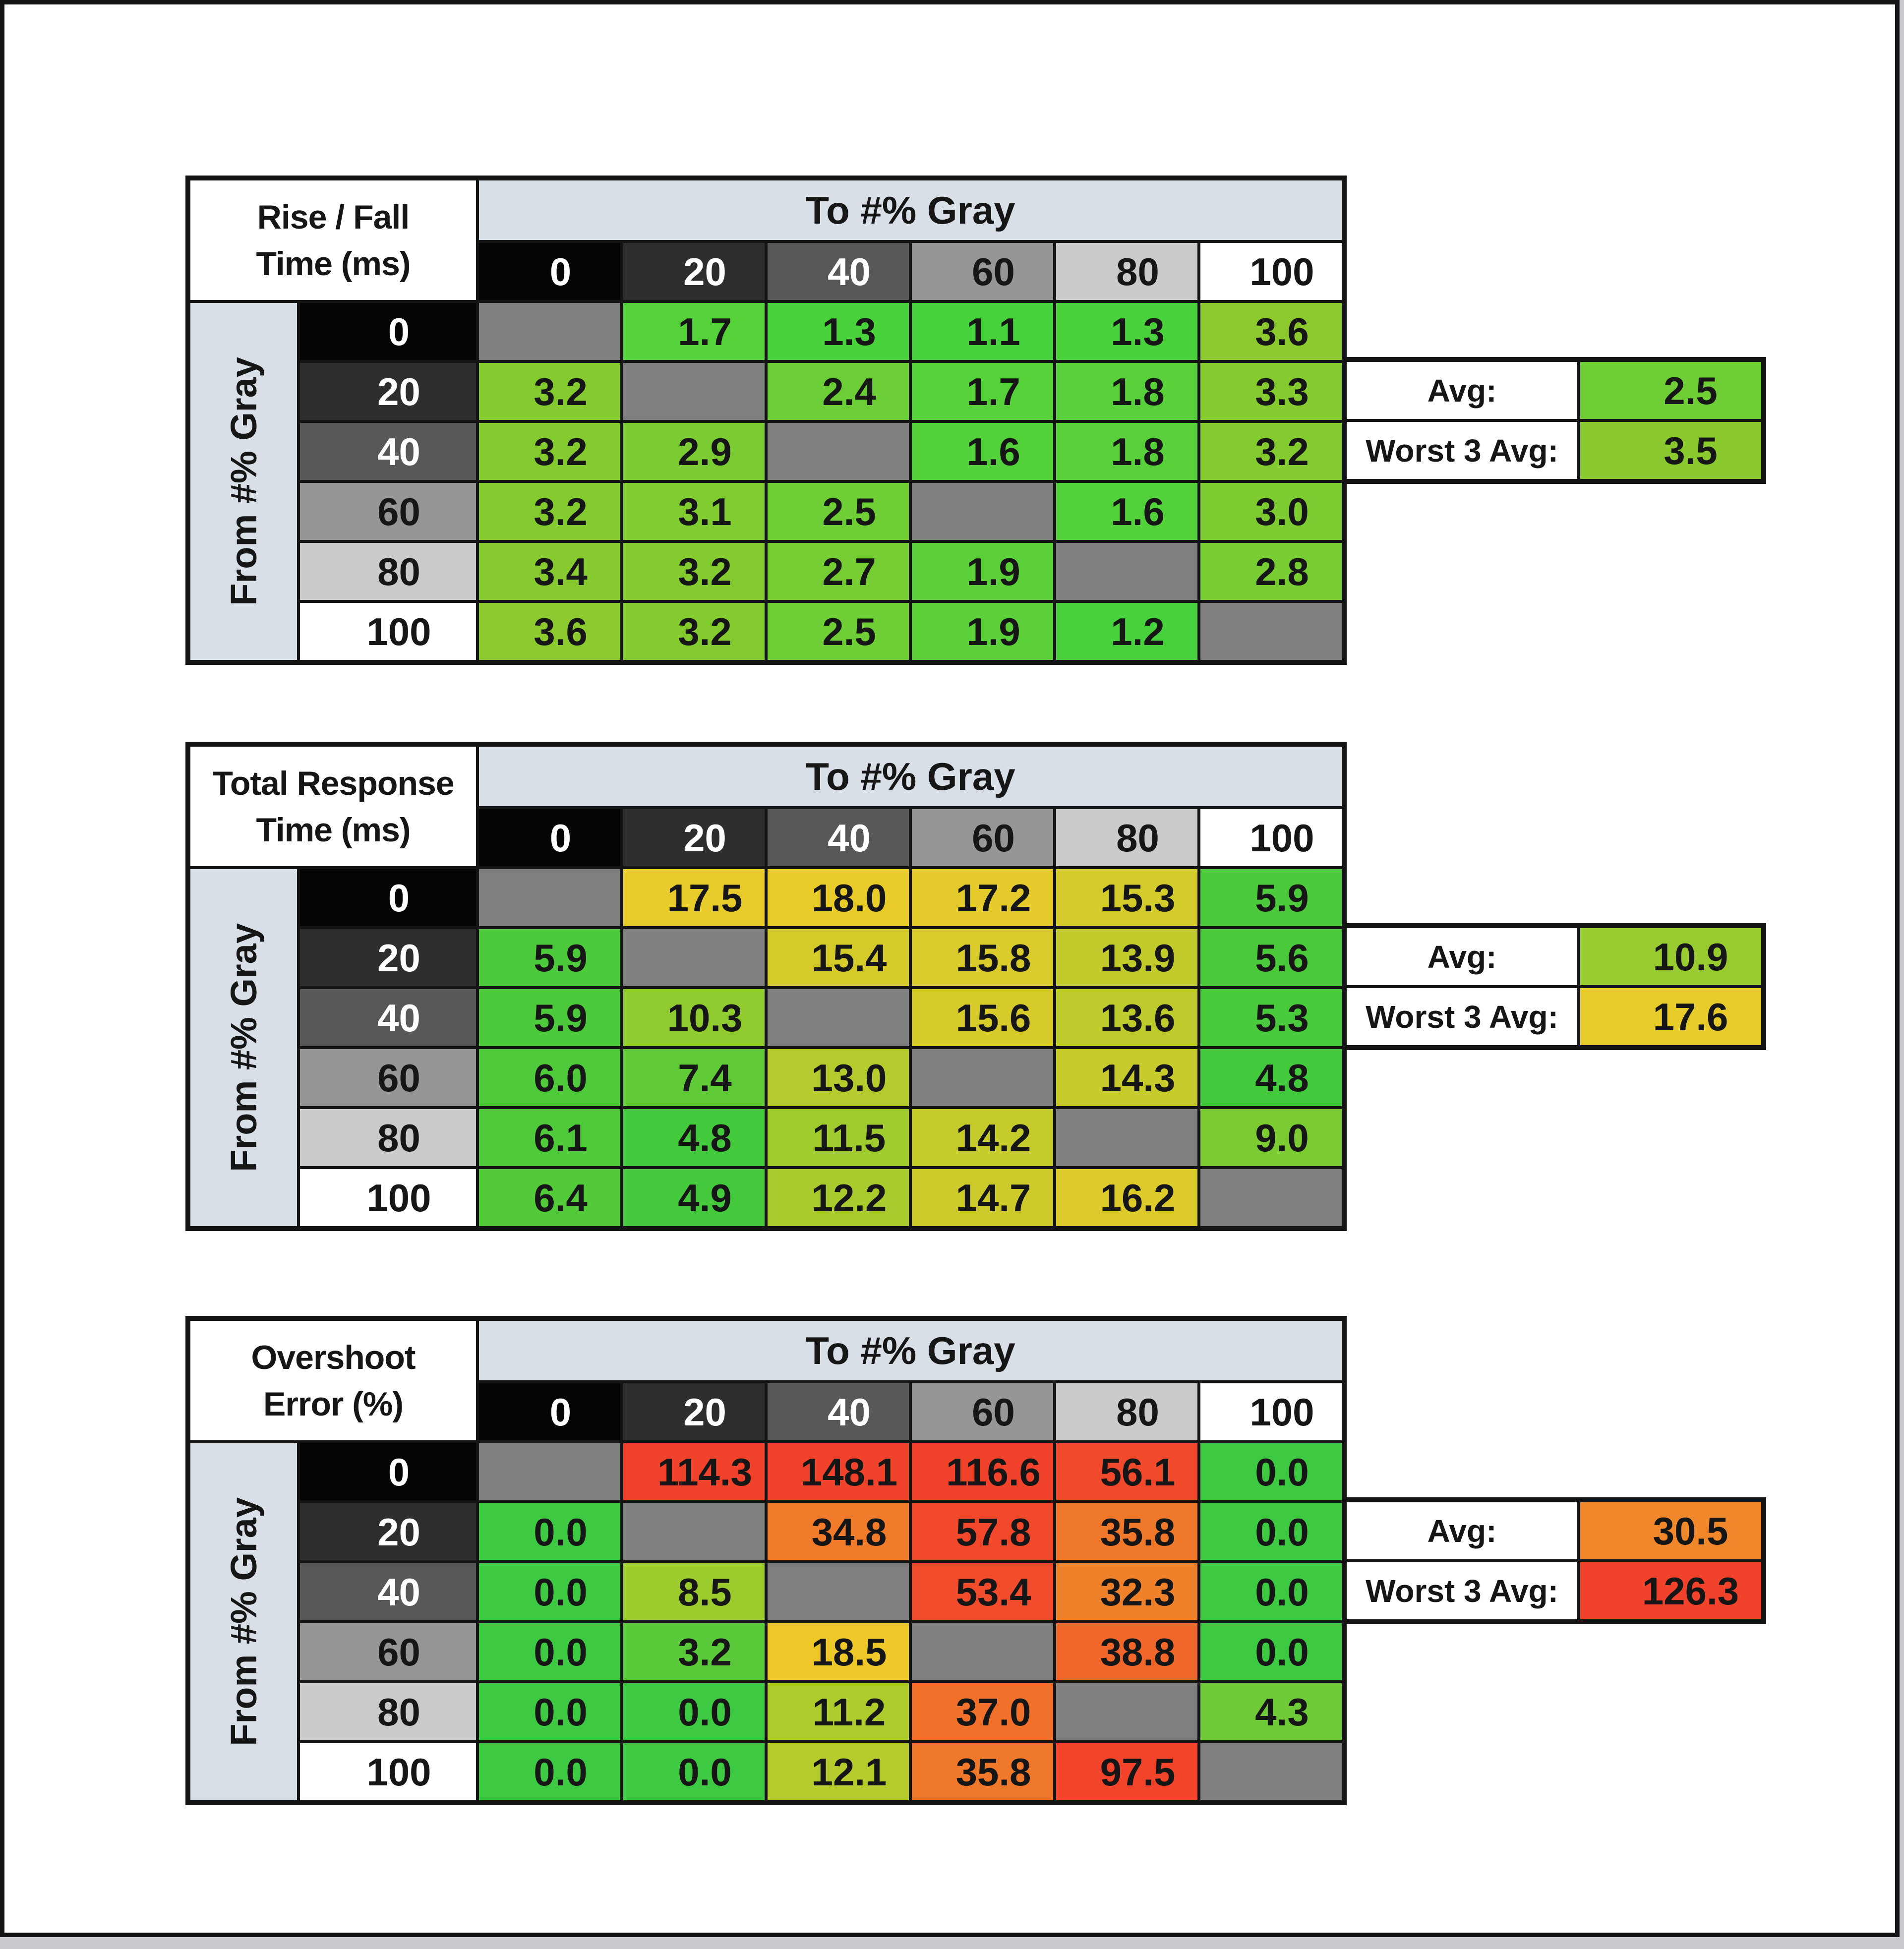 This screenshot has height=1949, width=1904. Describe the element at coordinates (1271, 898) in the screenshot. I see `value-cell: 5.9` at that location.